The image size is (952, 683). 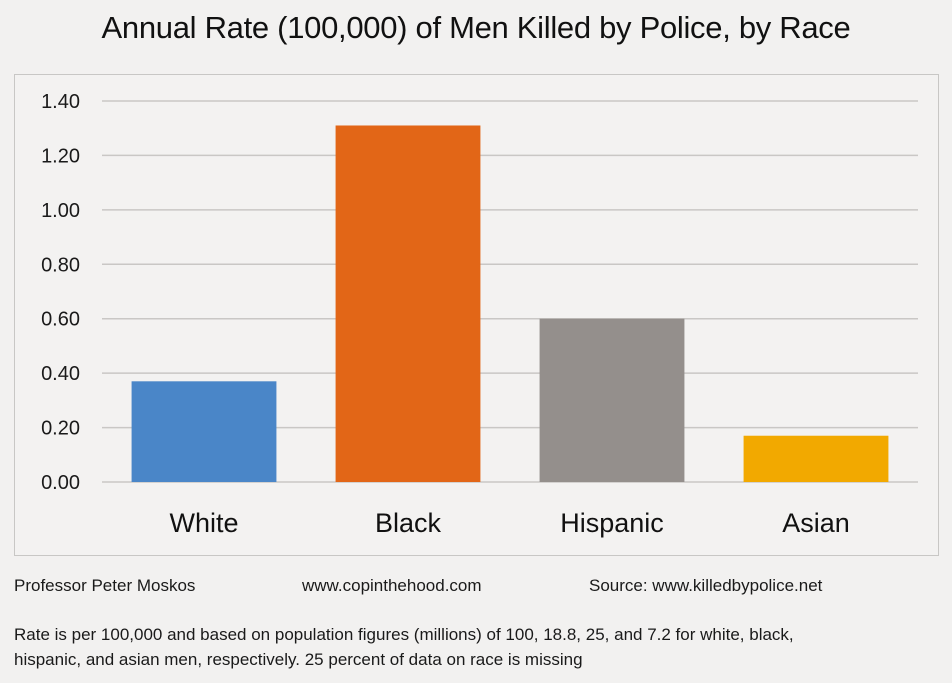 What do you see at coordinates (60, 211) in the screenshot?
I see `y-tick-label: 1.00` at bounding box center [60, 211].